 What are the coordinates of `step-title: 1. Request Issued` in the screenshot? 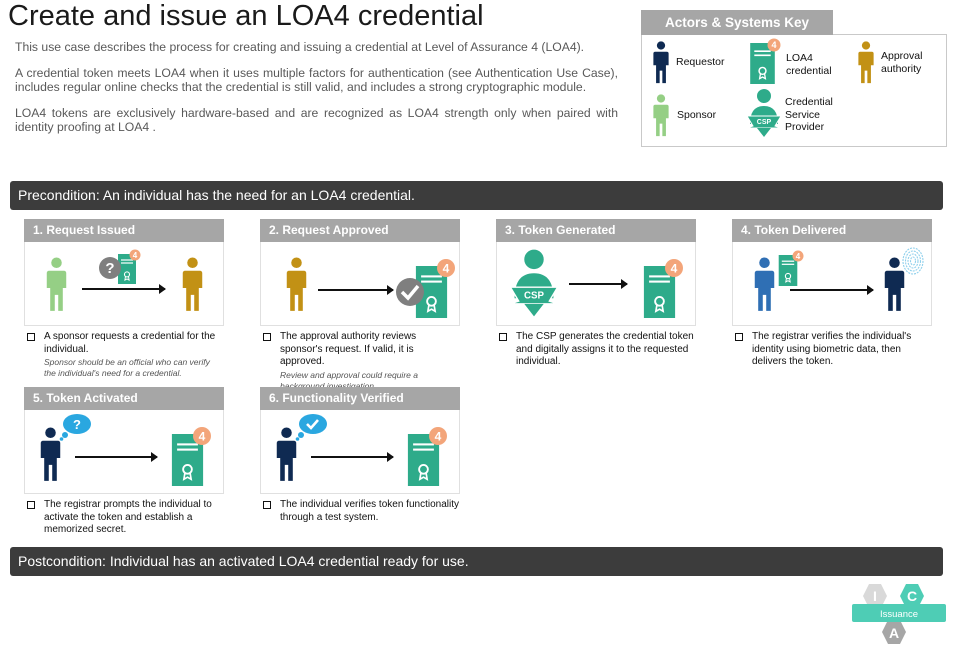 It's located at (124, 230).